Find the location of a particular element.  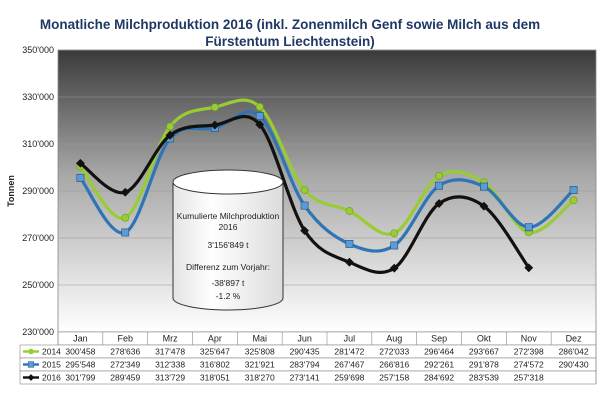

table-cell: 259'698 is located at coordinates (349, 378).